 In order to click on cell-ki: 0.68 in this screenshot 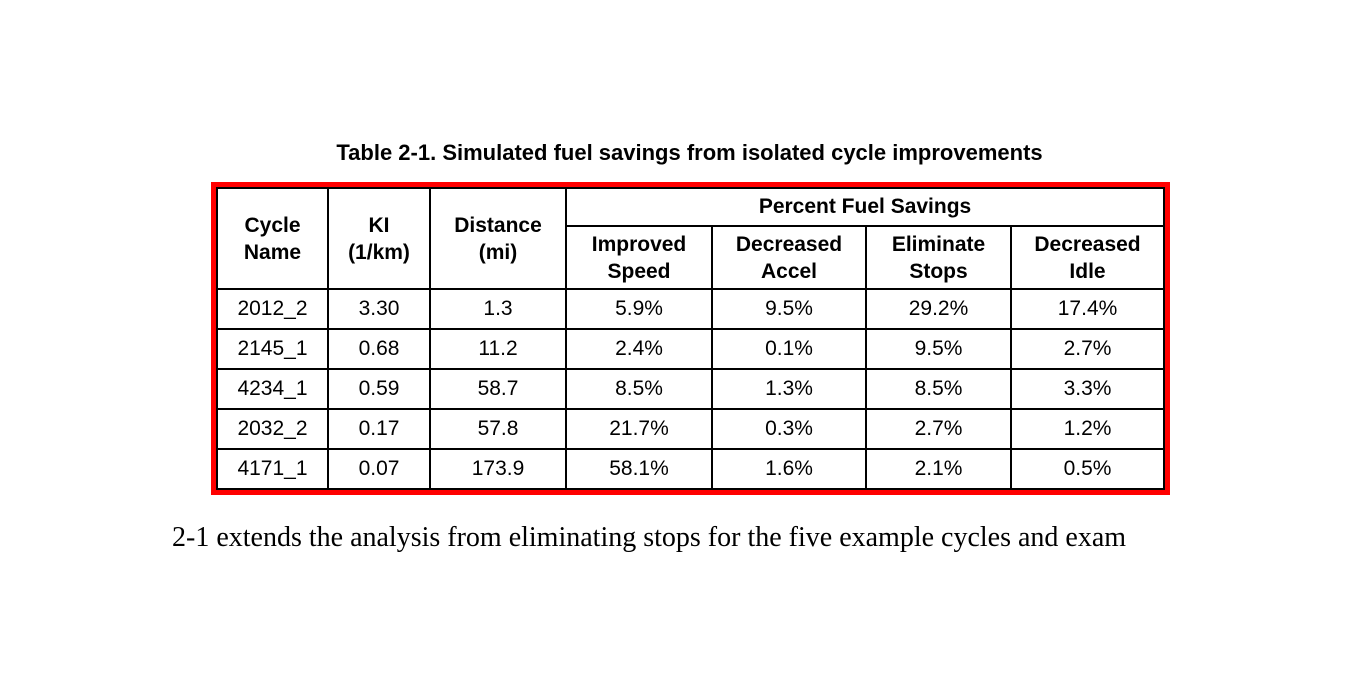, I will do `click(379, 349)`.